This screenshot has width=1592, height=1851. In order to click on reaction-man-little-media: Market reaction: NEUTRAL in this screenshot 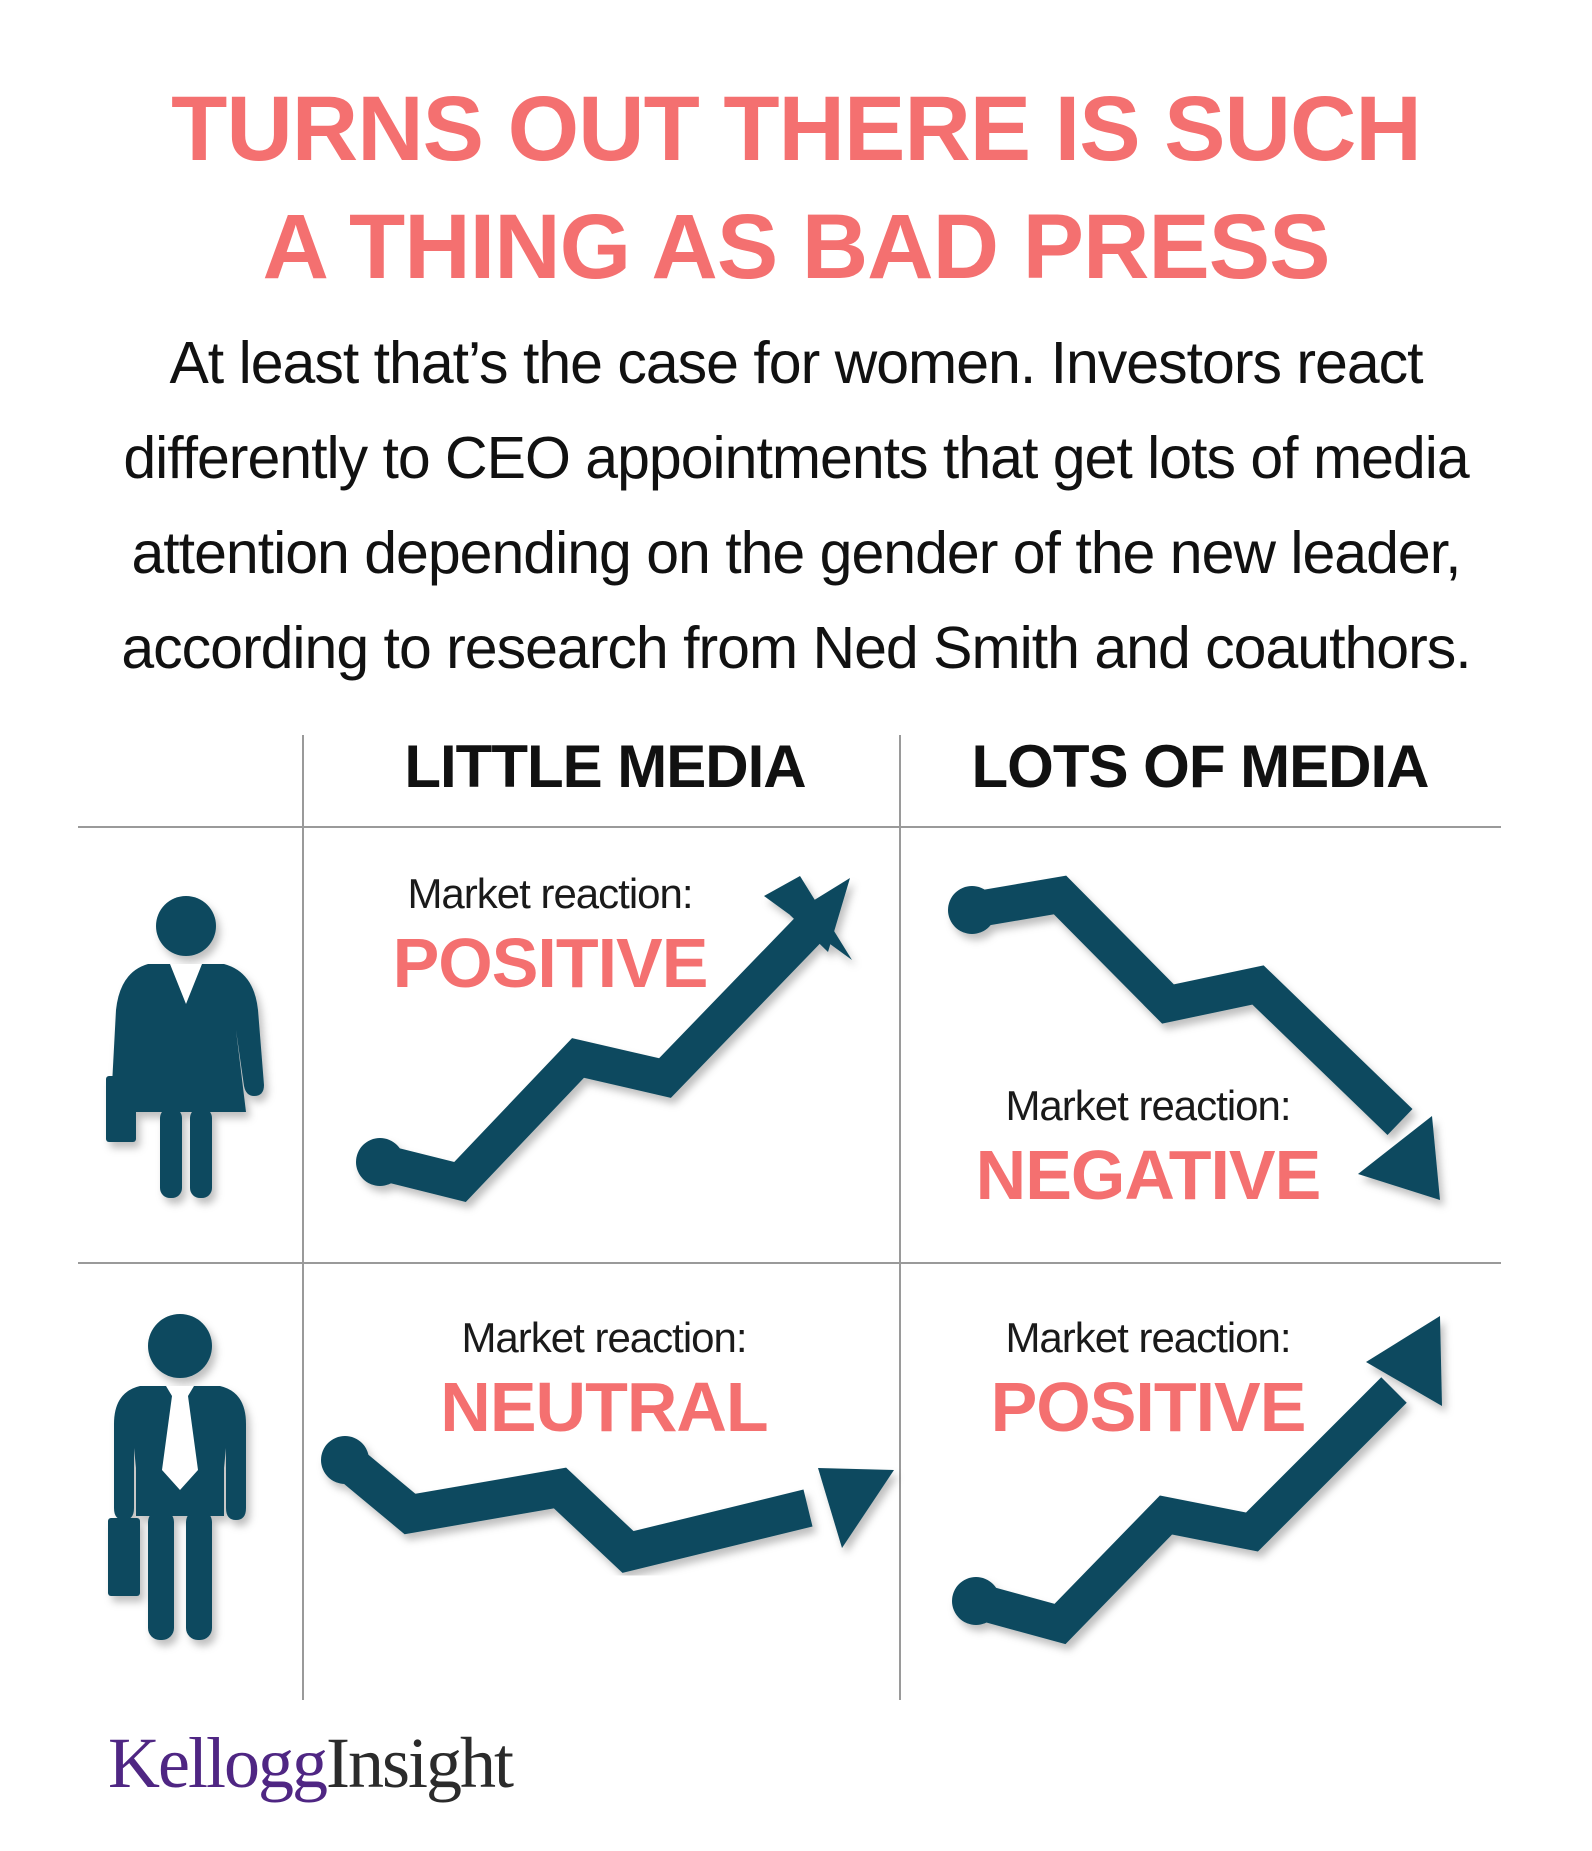, I will do `click(604, 1381)`.